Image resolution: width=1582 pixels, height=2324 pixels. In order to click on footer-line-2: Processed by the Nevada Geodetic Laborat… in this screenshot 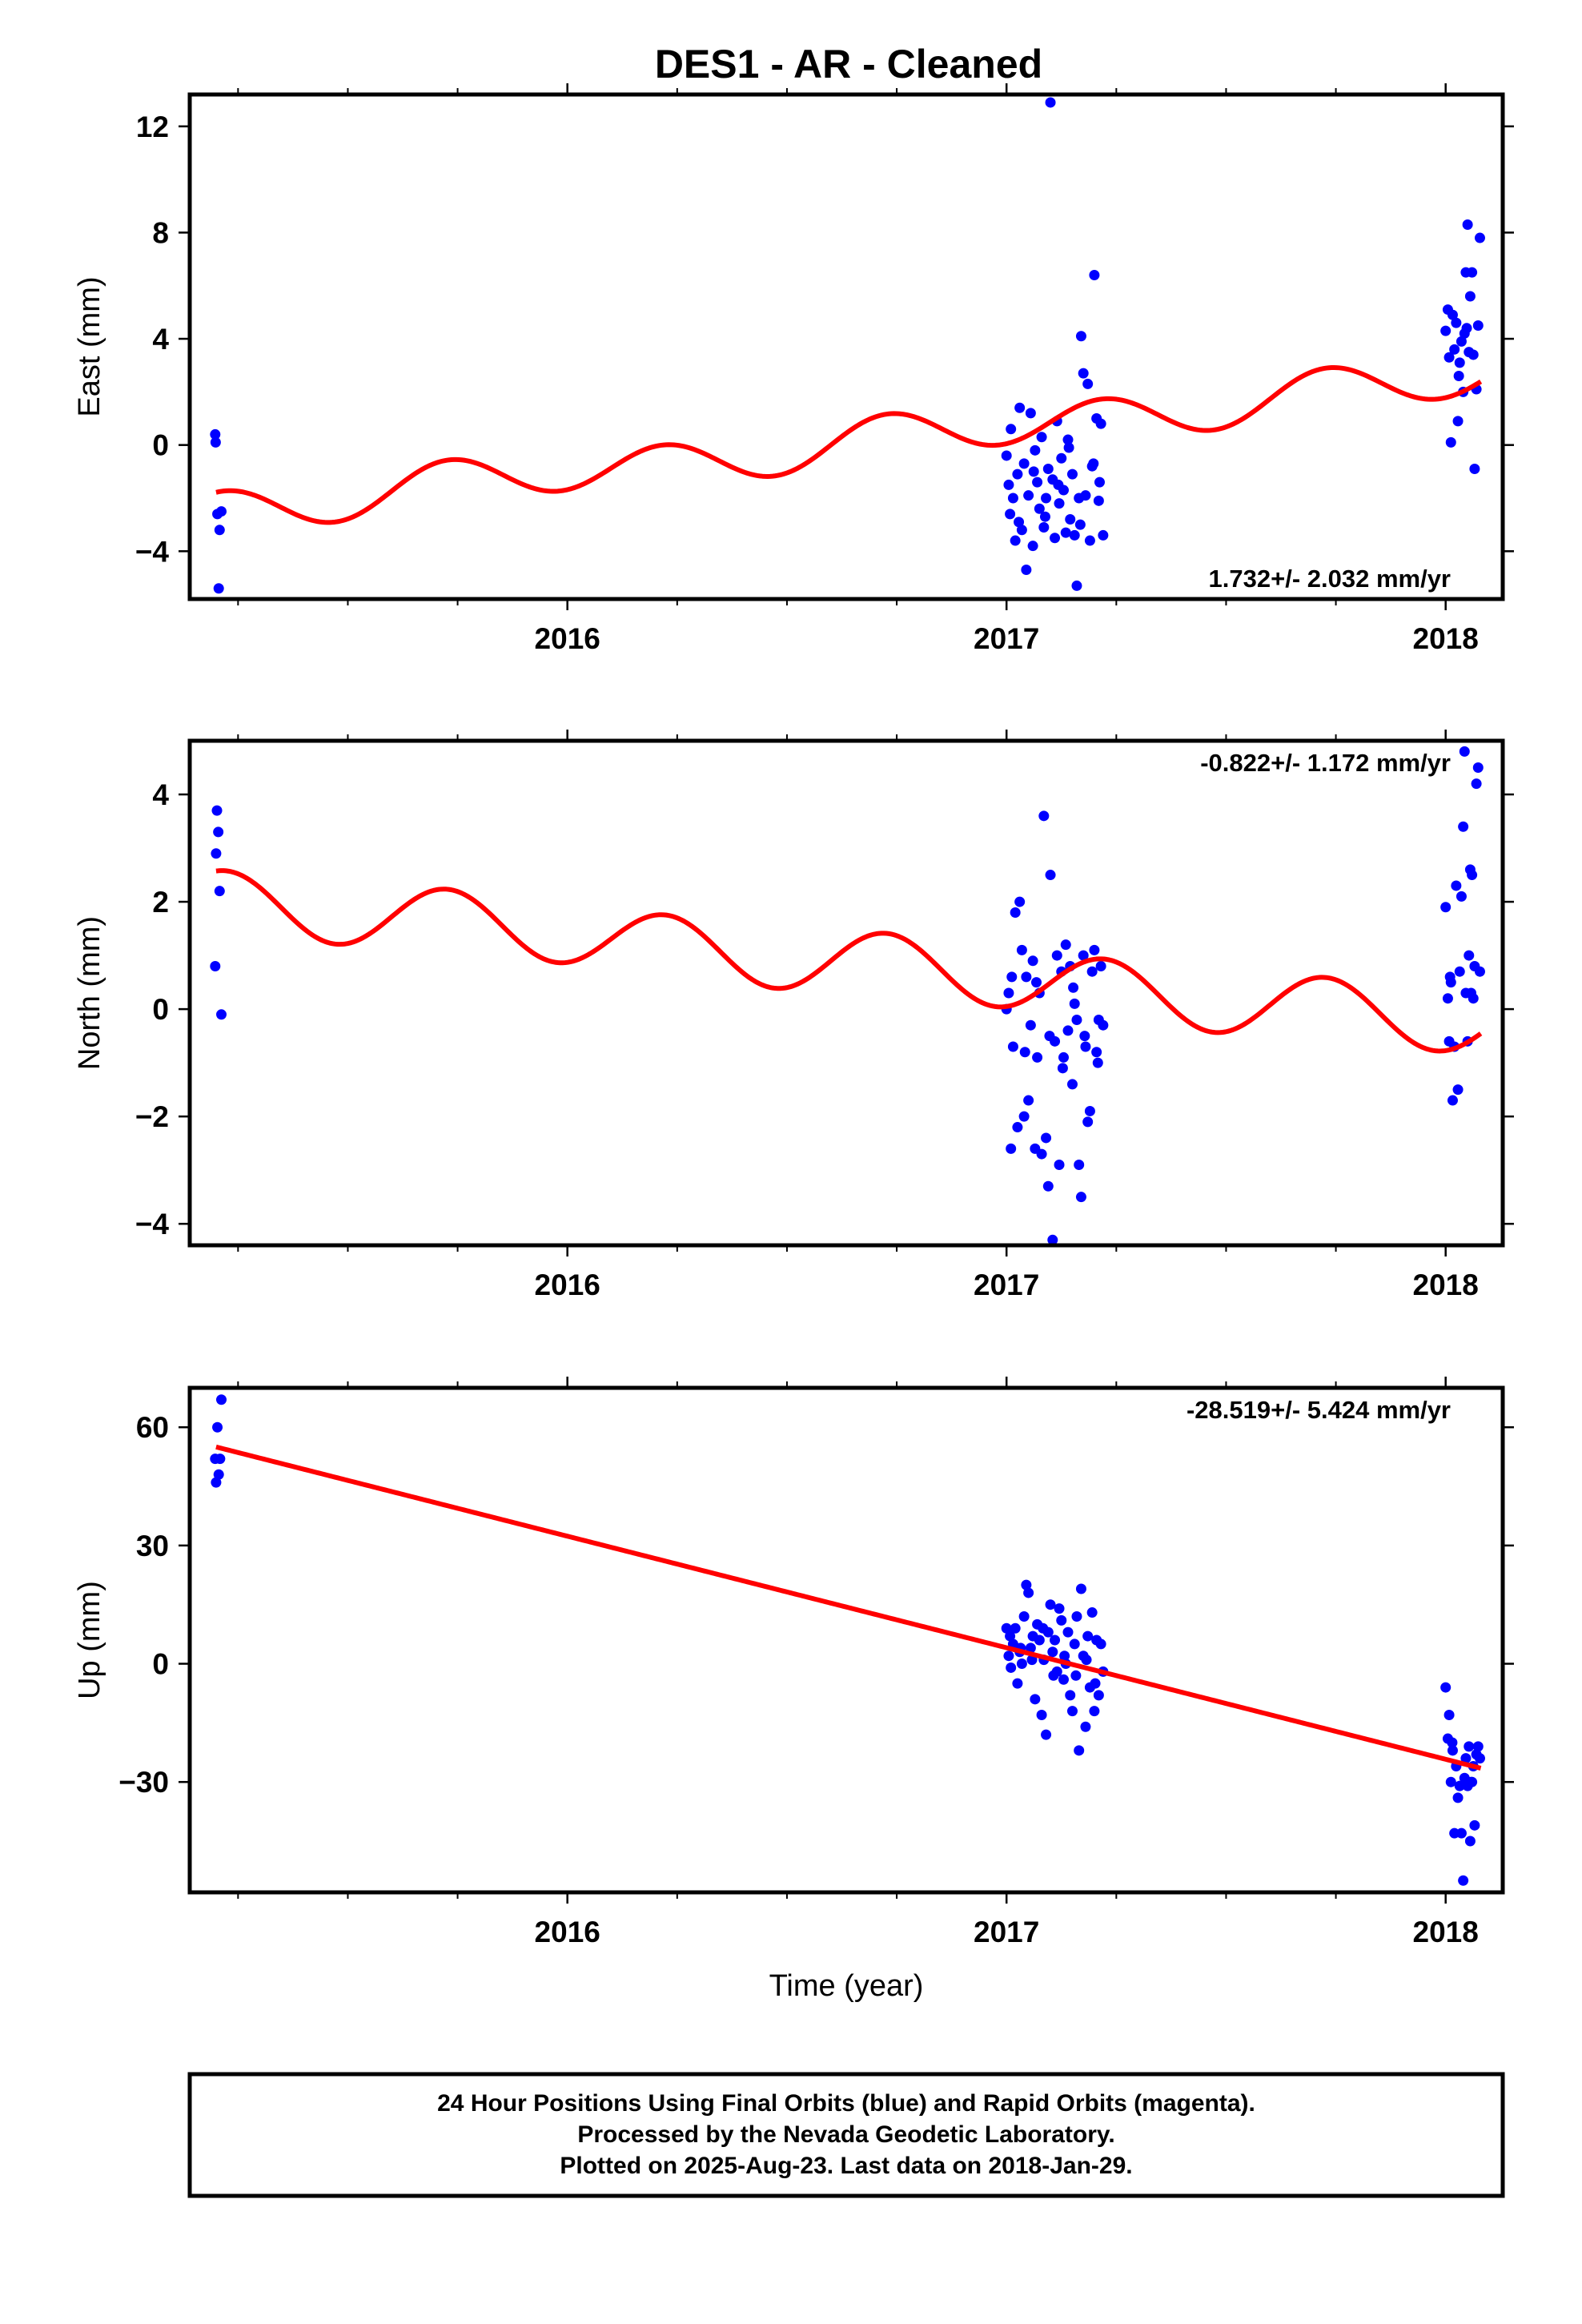, I will do `click(846, 2134)`.